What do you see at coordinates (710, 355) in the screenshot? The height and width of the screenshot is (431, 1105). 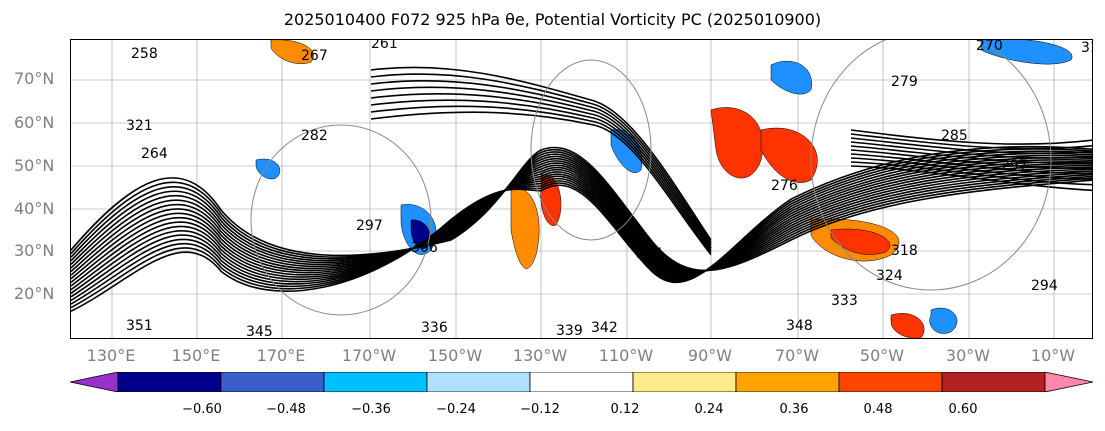 I see `lon-label-90w: 90°W` at bounding box center [710, 355].